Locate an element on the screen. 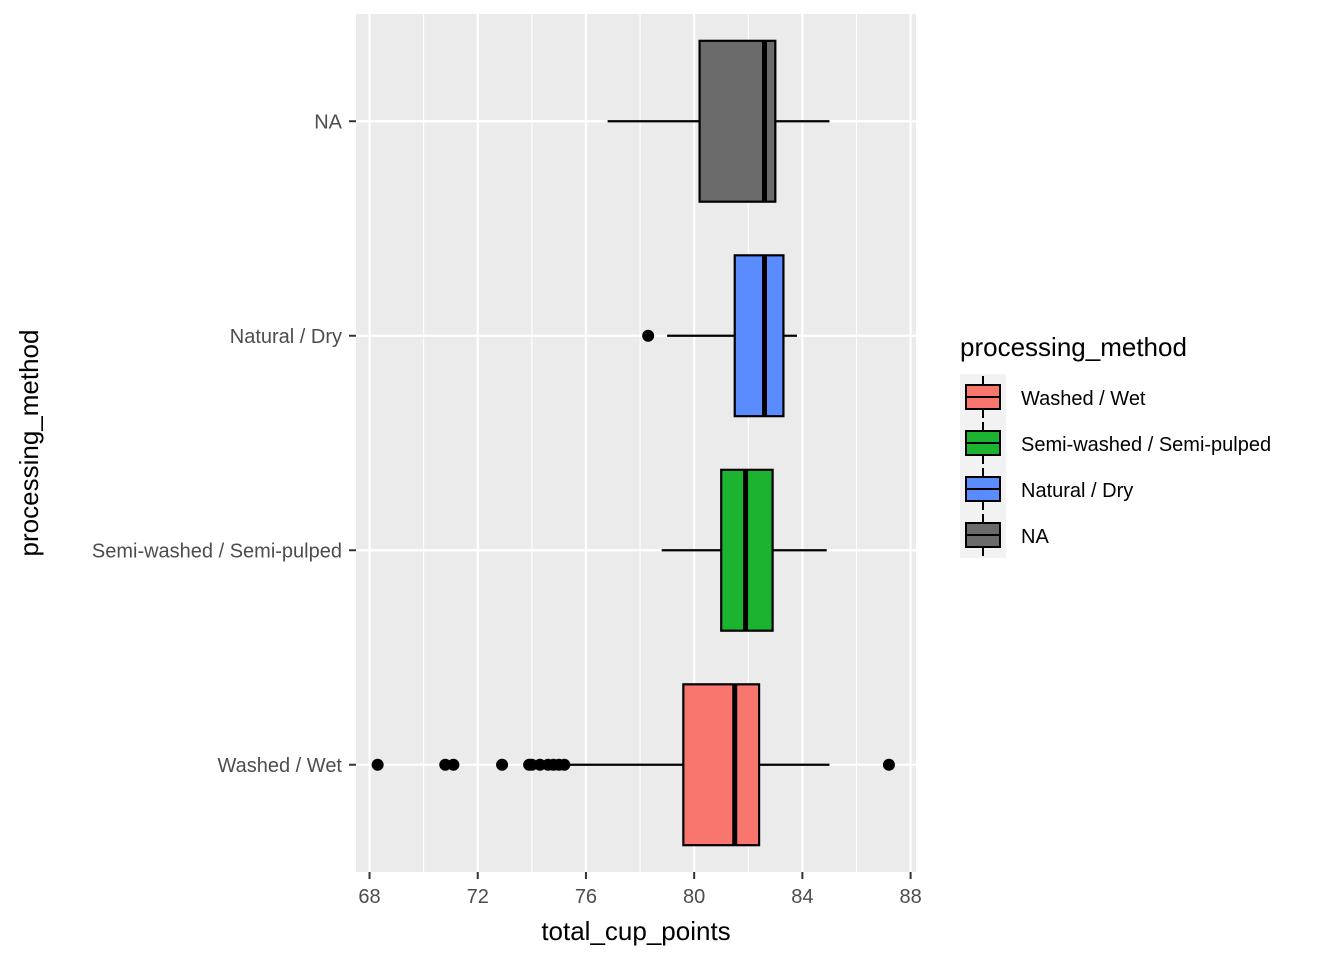  legend-entry-2: Natural / Dry is located at coordinates (1046, 489).